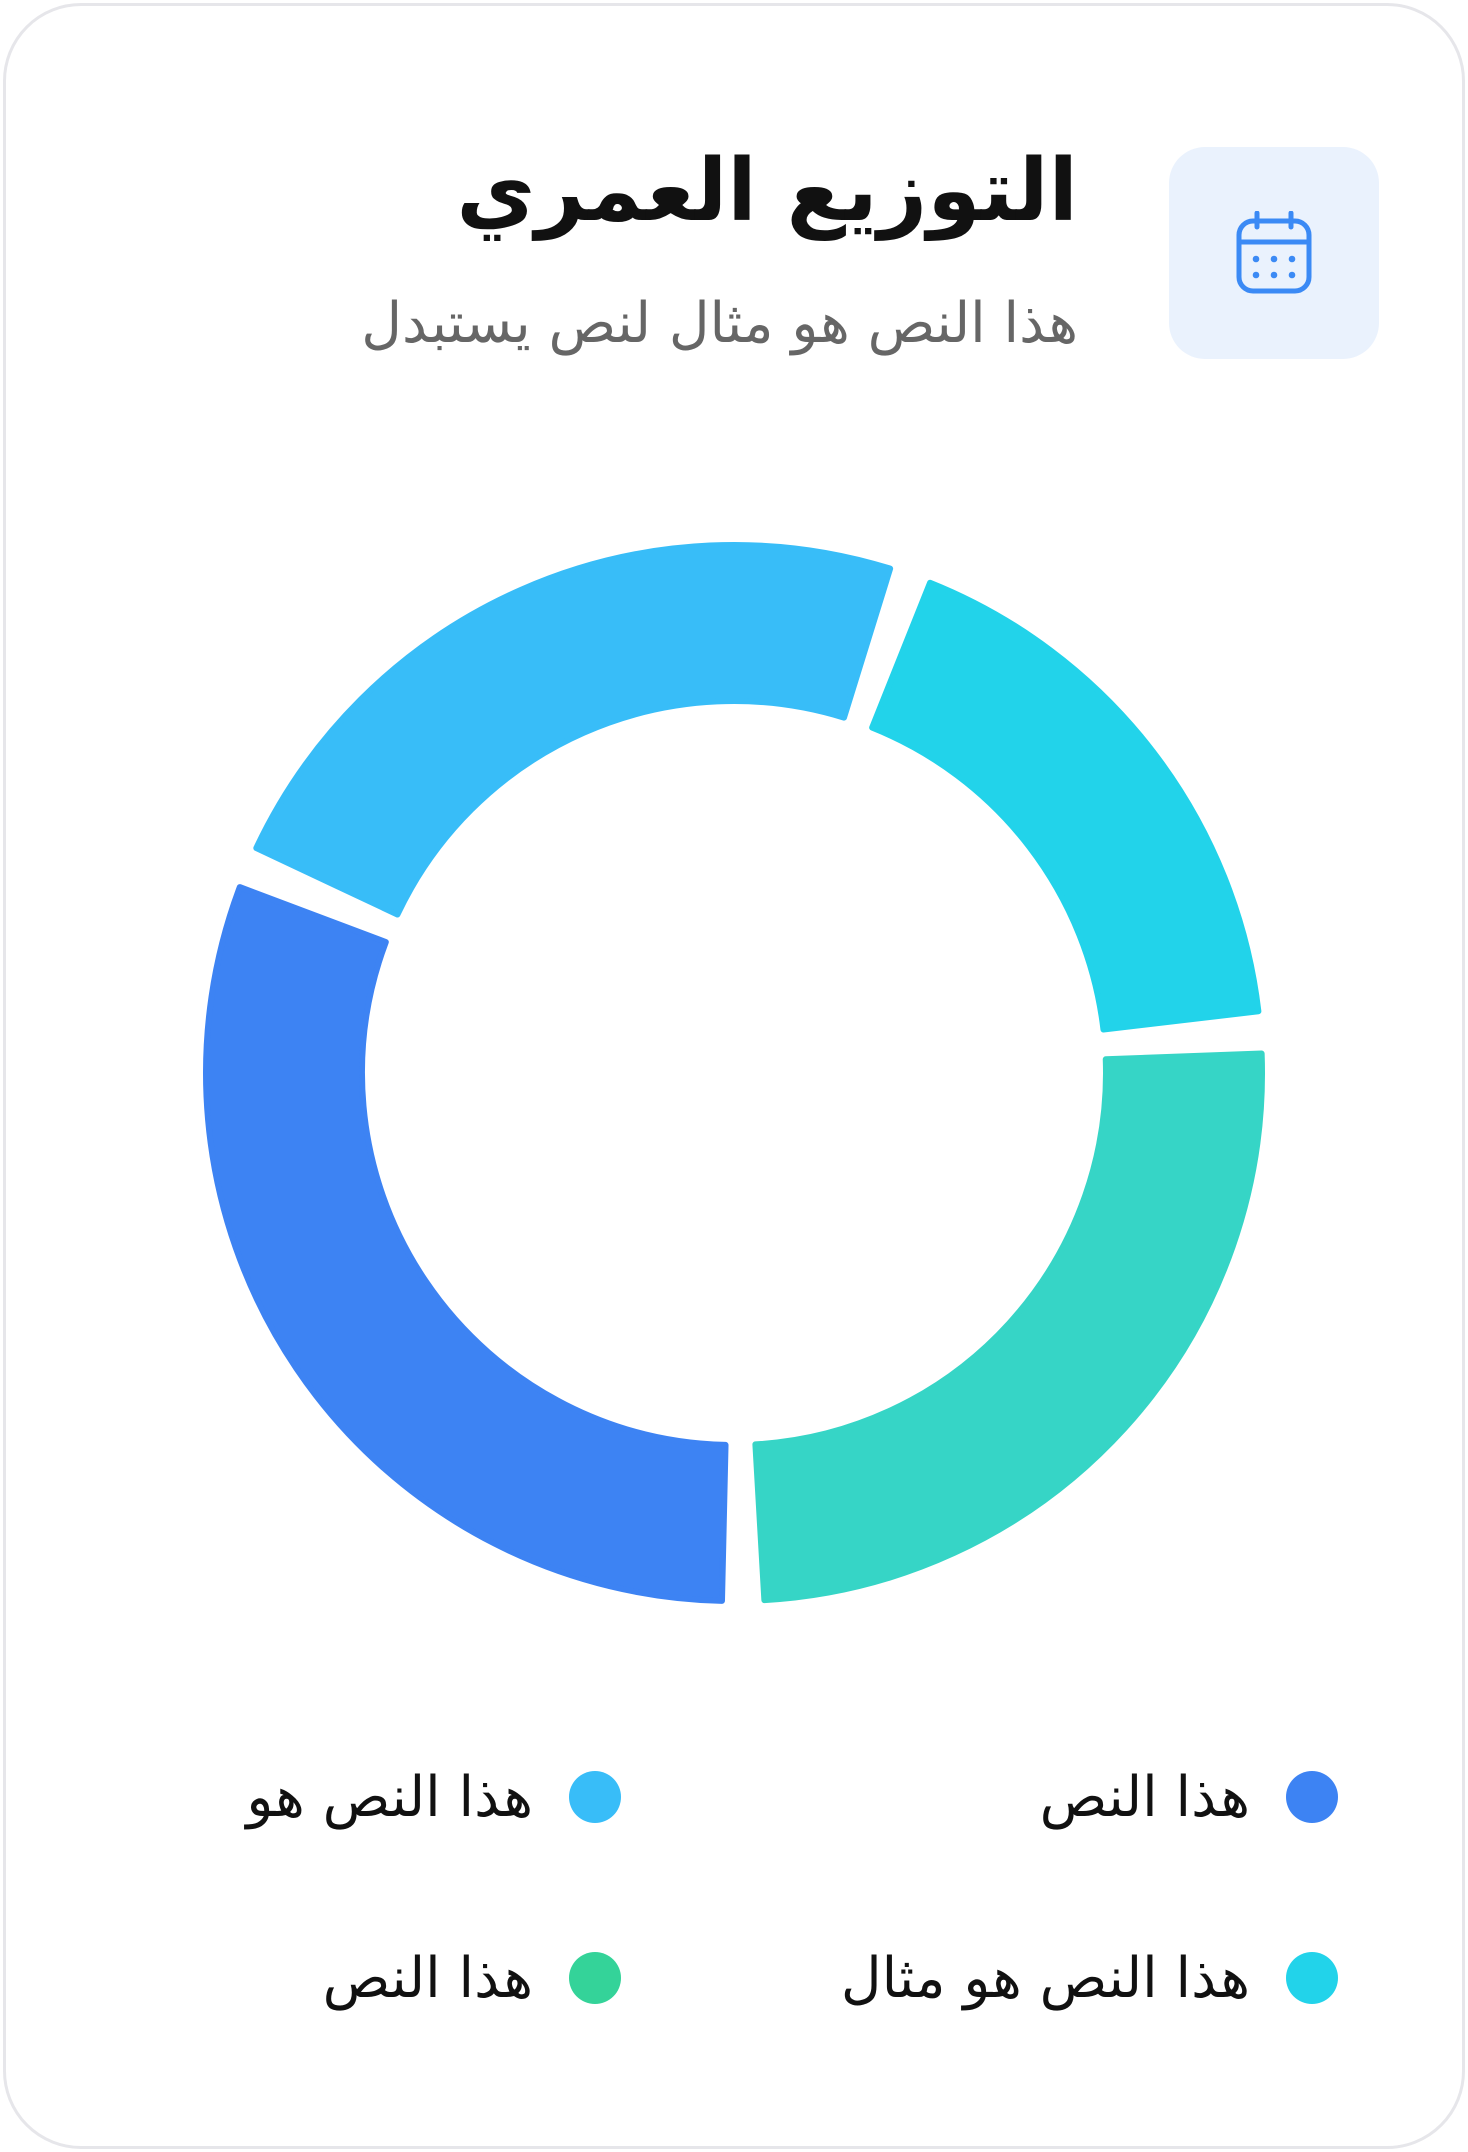 Image resolution: width=1468 pixels, height=2152 pixels. I want to click on legend-item: هذا النص هو, so click(433, 1797).